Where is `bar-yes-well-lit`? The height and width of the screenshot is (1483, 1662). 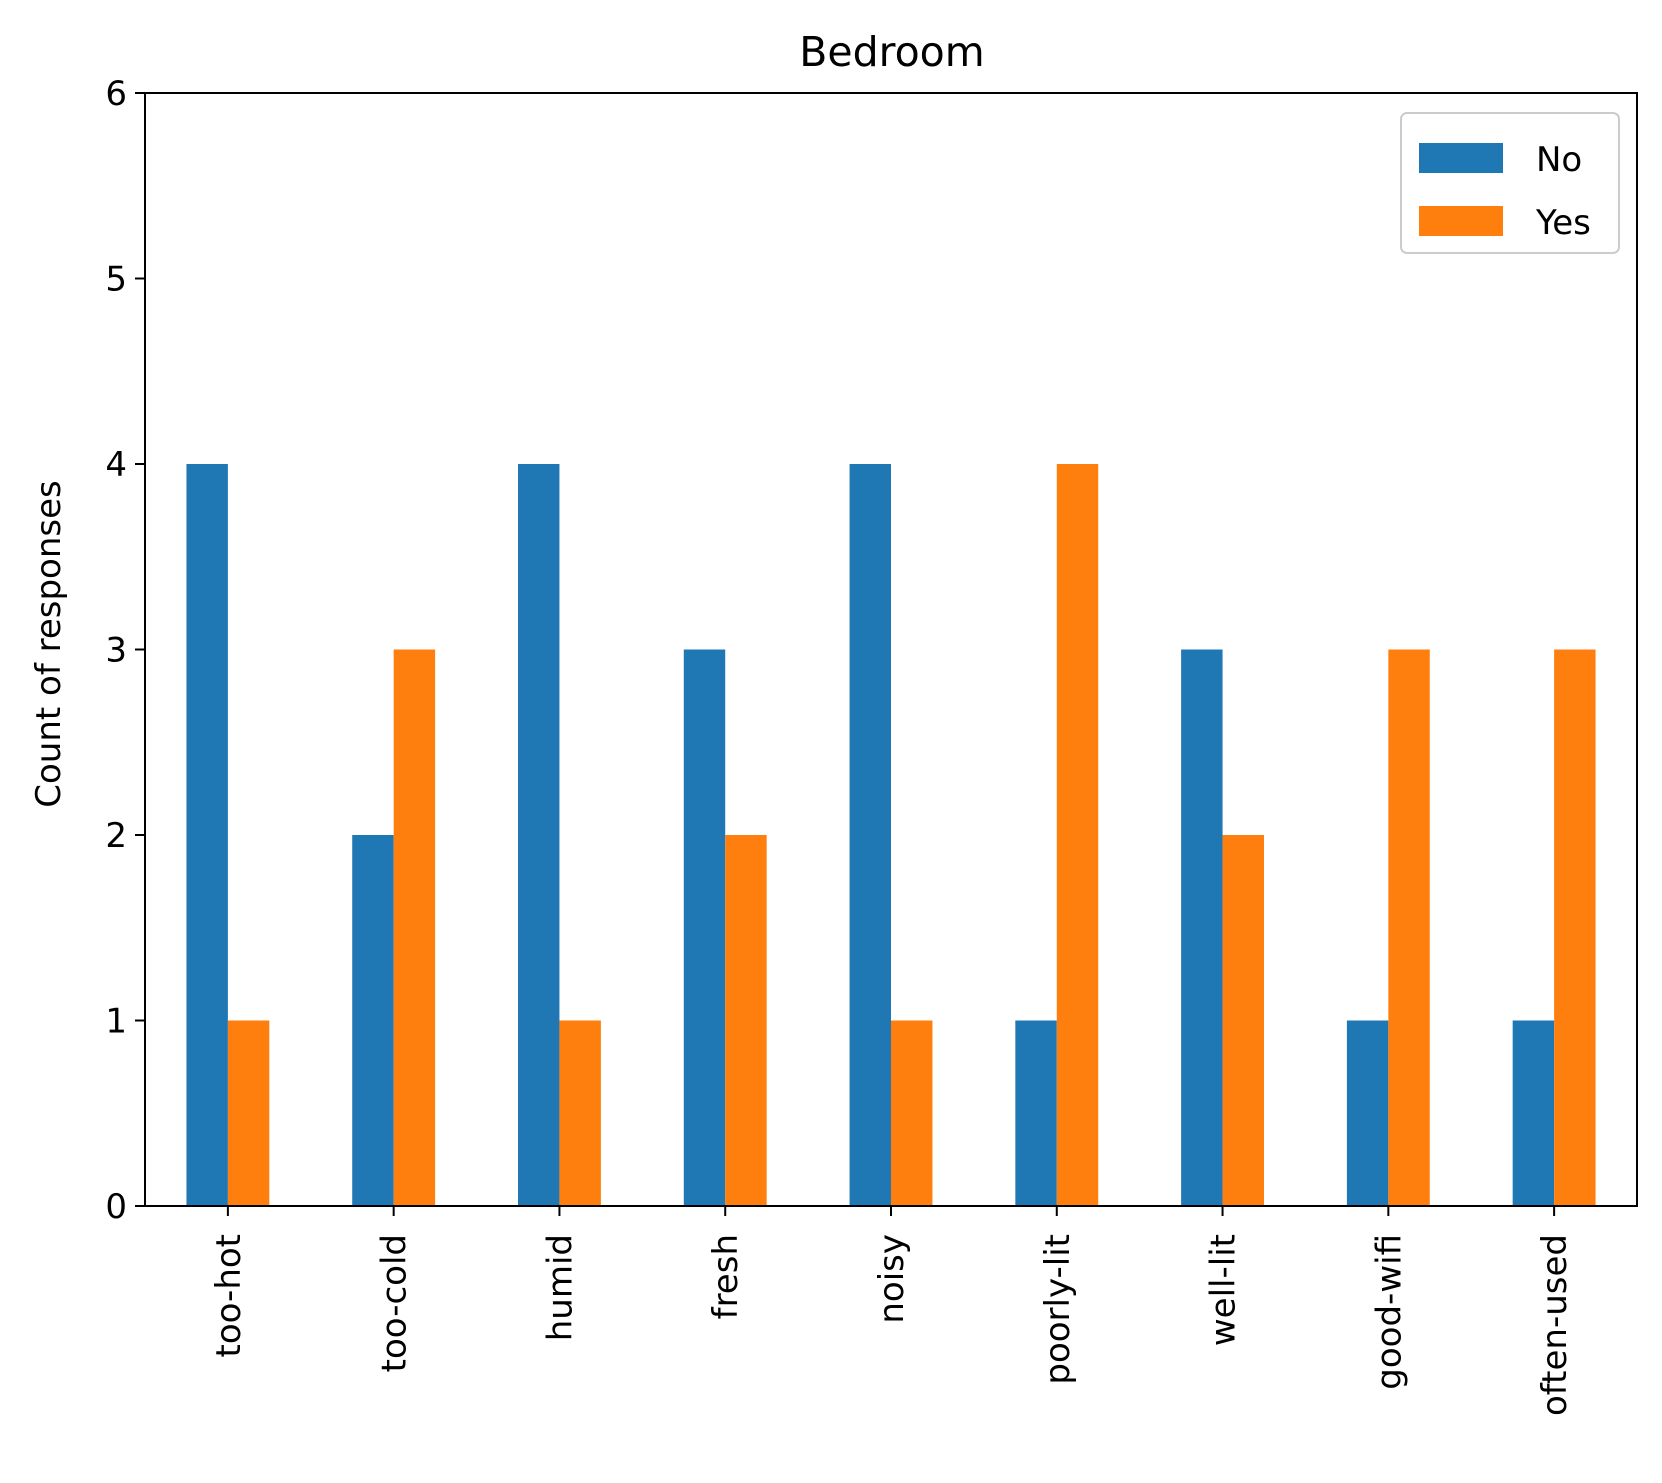 bar-yes-well-lit is located at coordinates (1243, 1020).